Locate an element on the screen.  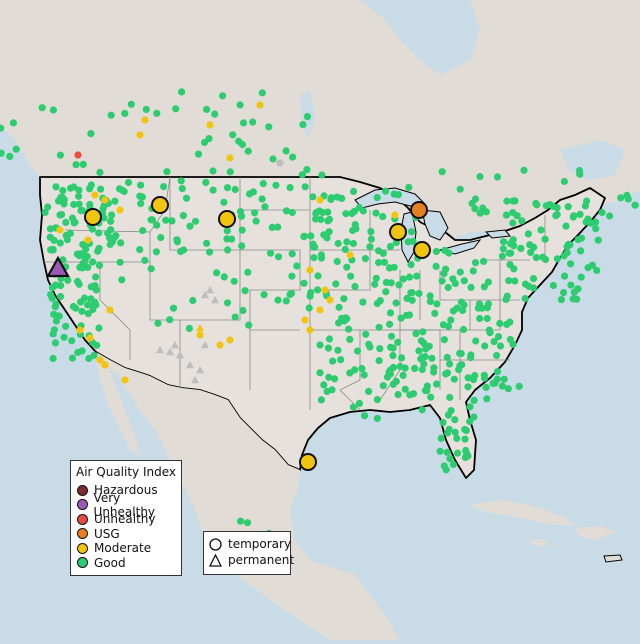
legend-swatch-usg is located at coordinates (82, 534).